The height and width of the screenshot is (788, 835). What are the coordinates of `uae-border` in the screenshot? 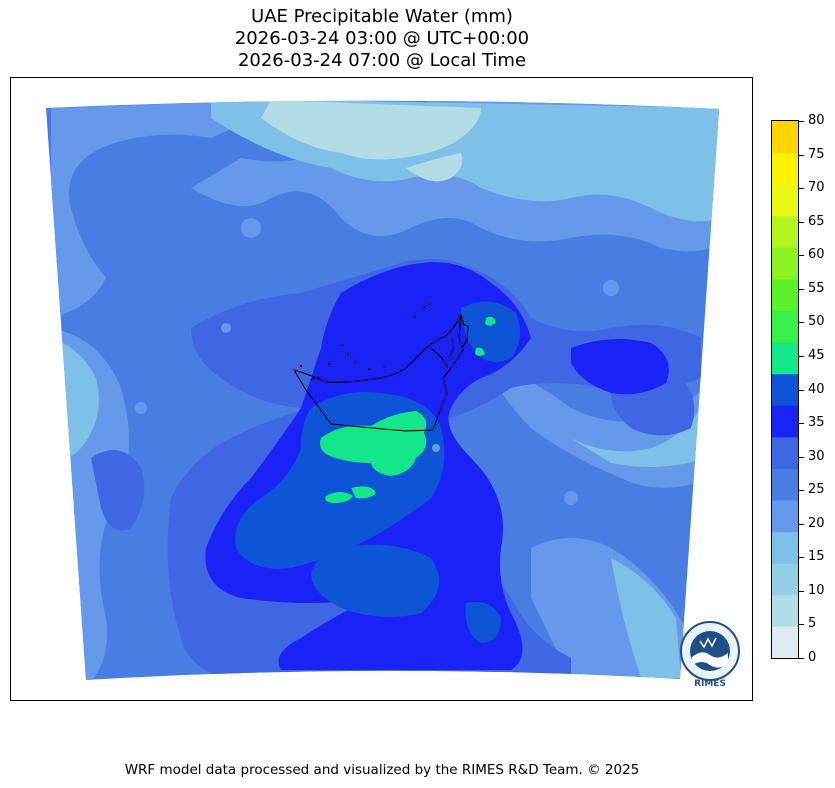 It's located at (380, 373).